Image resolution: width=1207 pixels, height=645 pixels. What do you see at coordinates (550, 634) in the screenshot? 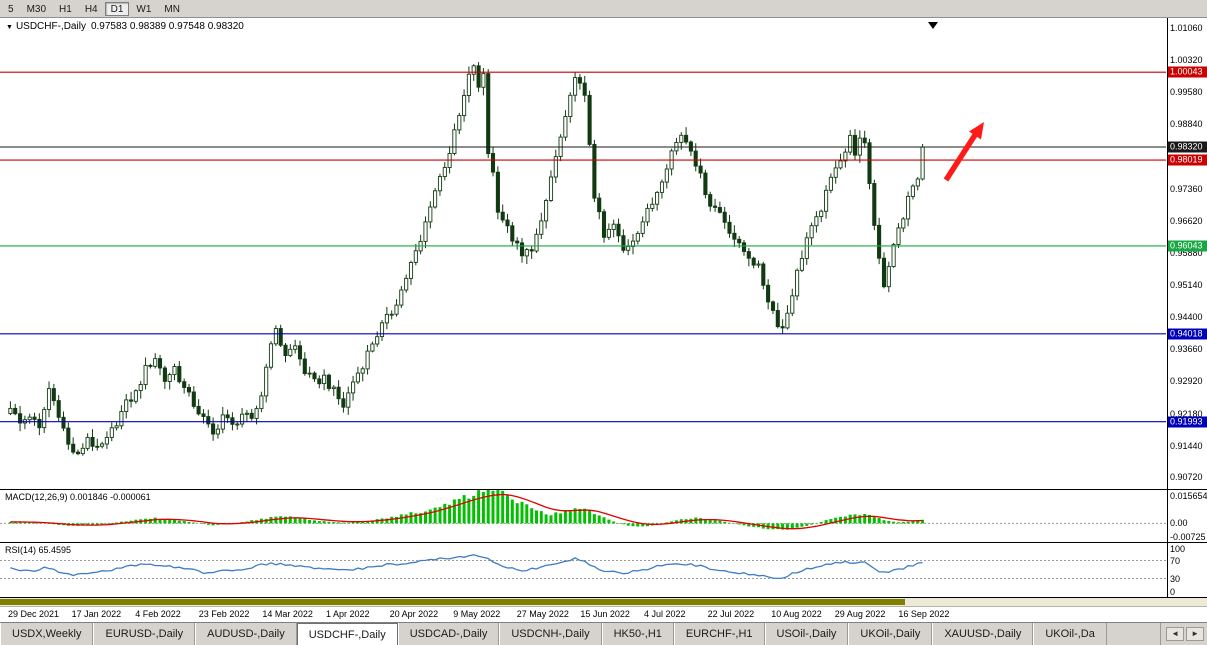
I see `chart-tab-usdcnh-daily: USDCNH-,Daily` at bounding box center [550, 634].